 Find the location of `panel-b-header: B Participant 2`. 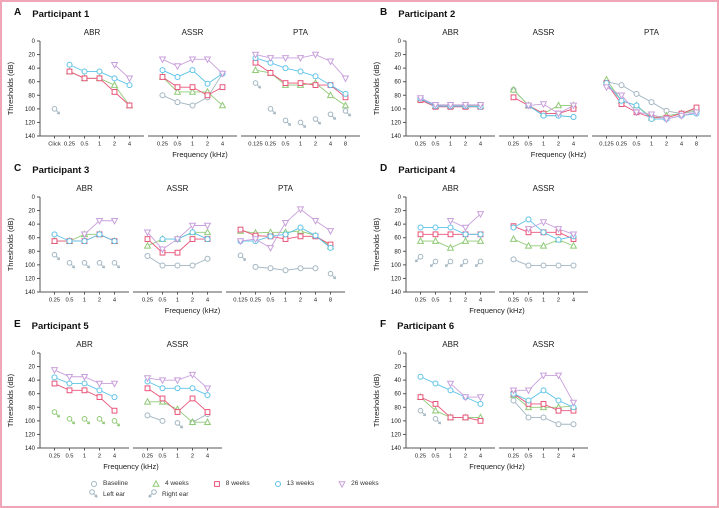

panel-b-header: B Participant 2 is located at coordinates (542, 16).